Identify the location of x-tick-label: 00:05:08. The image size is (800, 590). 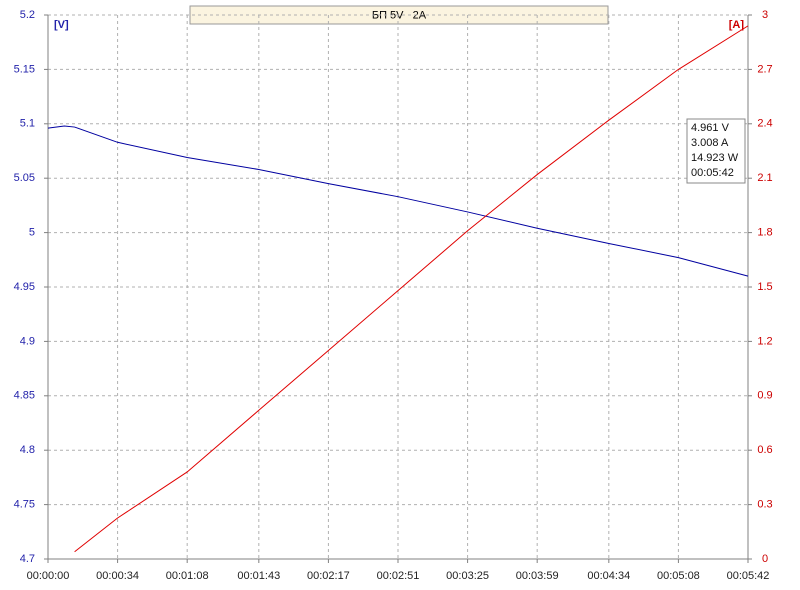
(678, 576).